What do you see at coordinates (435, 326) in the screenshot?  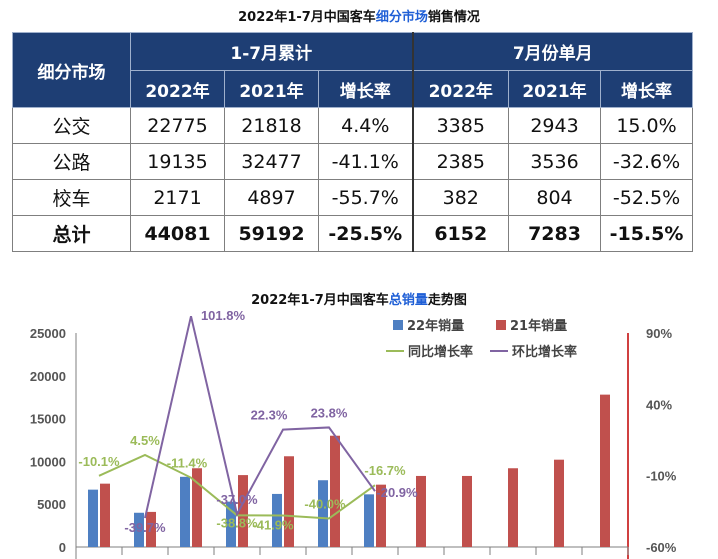 I see `legend-label: 22年销量` at bounding box center [435, 326].